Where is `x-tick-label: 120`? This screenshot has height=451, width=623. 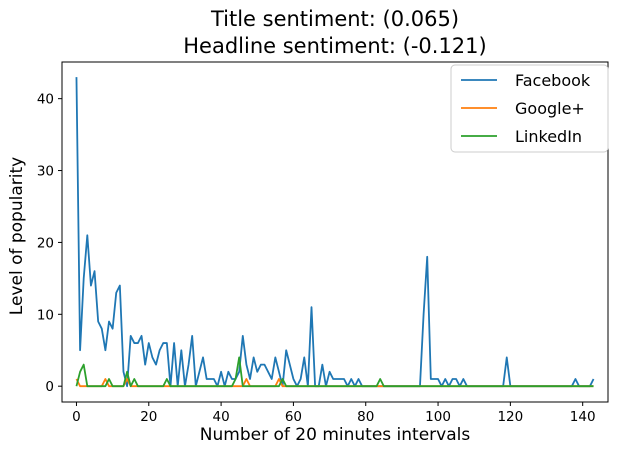 x-tick-label: 120 is located at coordinates (510, 417).